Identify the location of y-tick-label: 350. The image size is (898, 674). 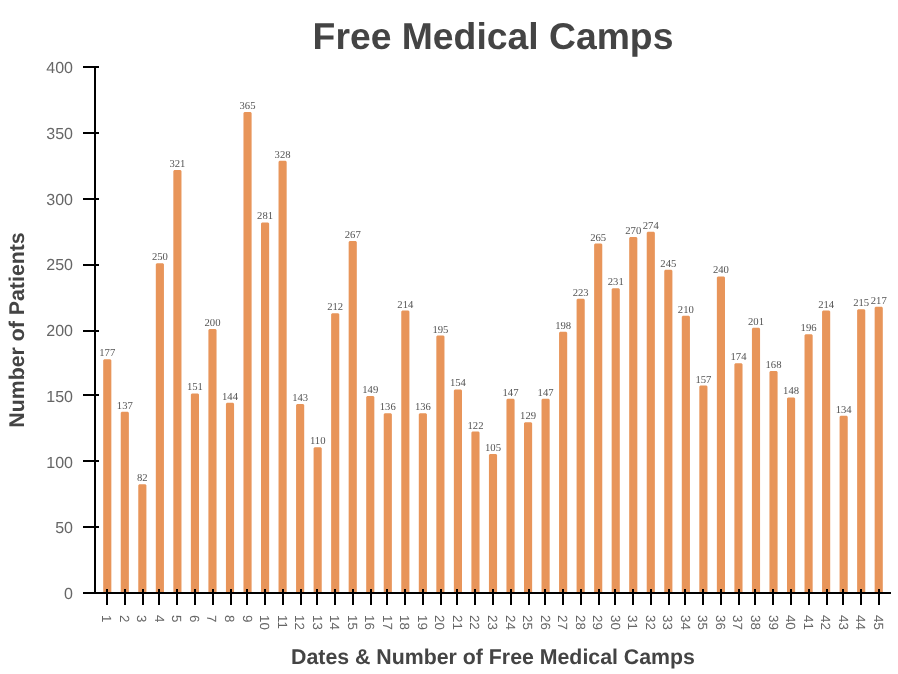
(60, 133).